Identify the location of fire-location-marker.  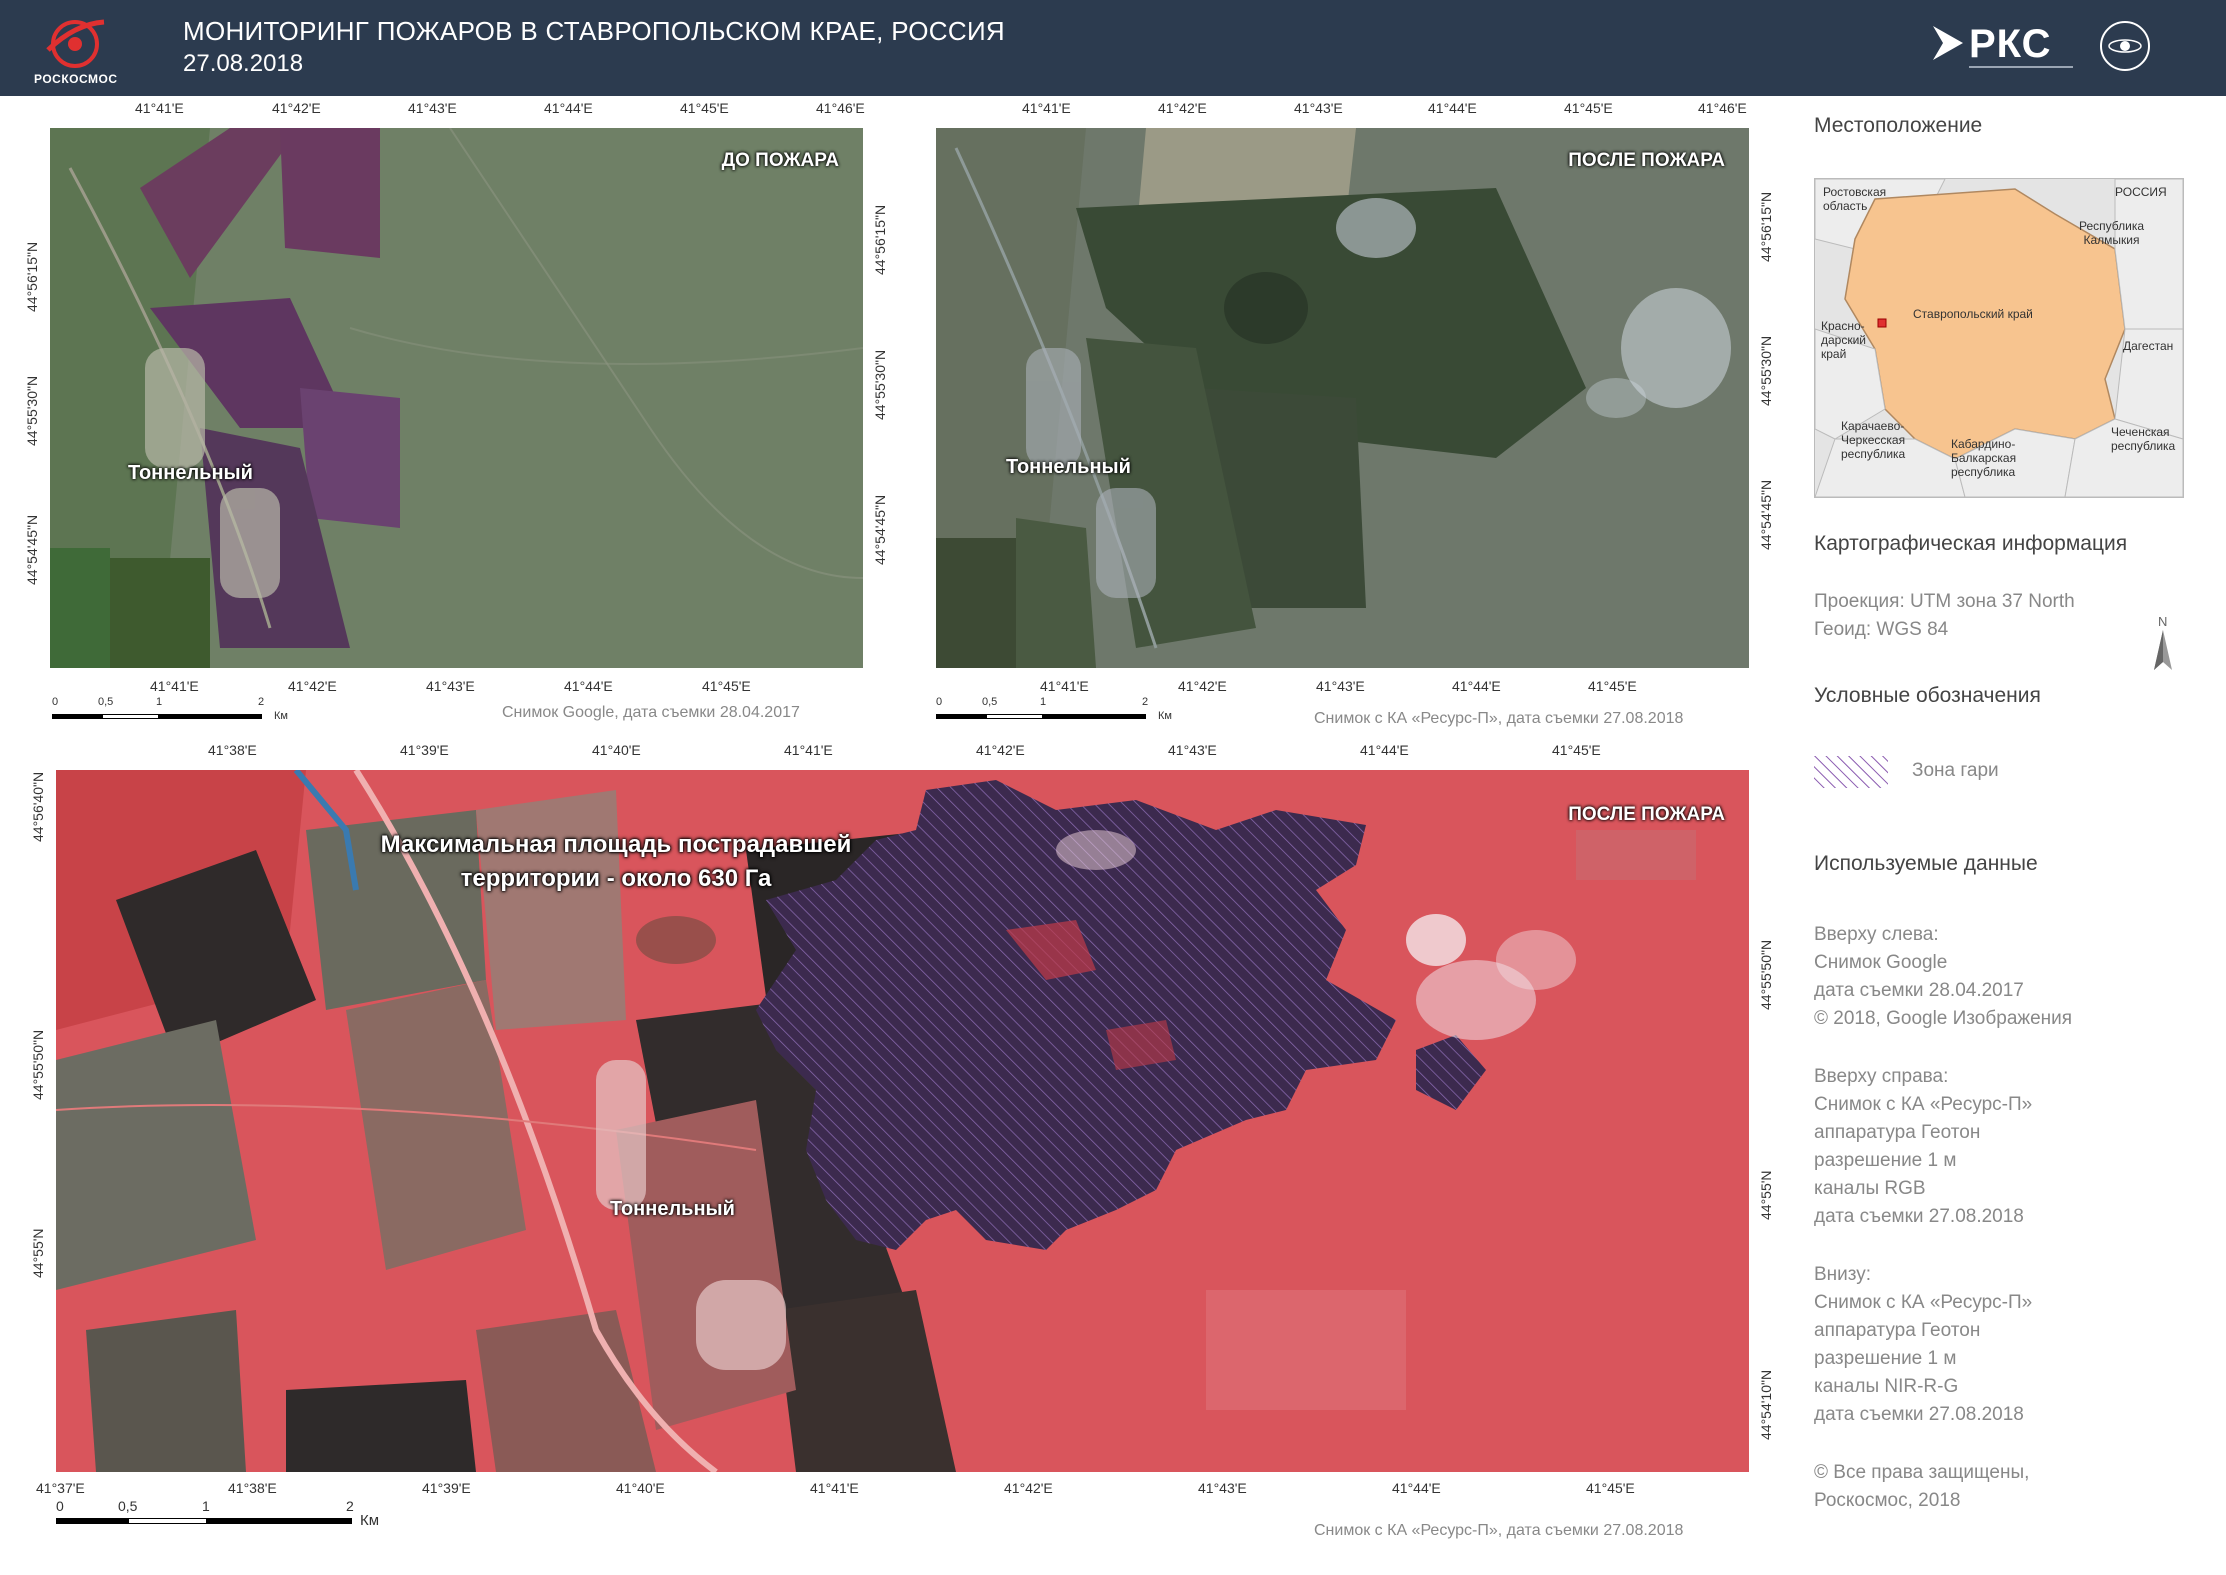
(1882, 323).